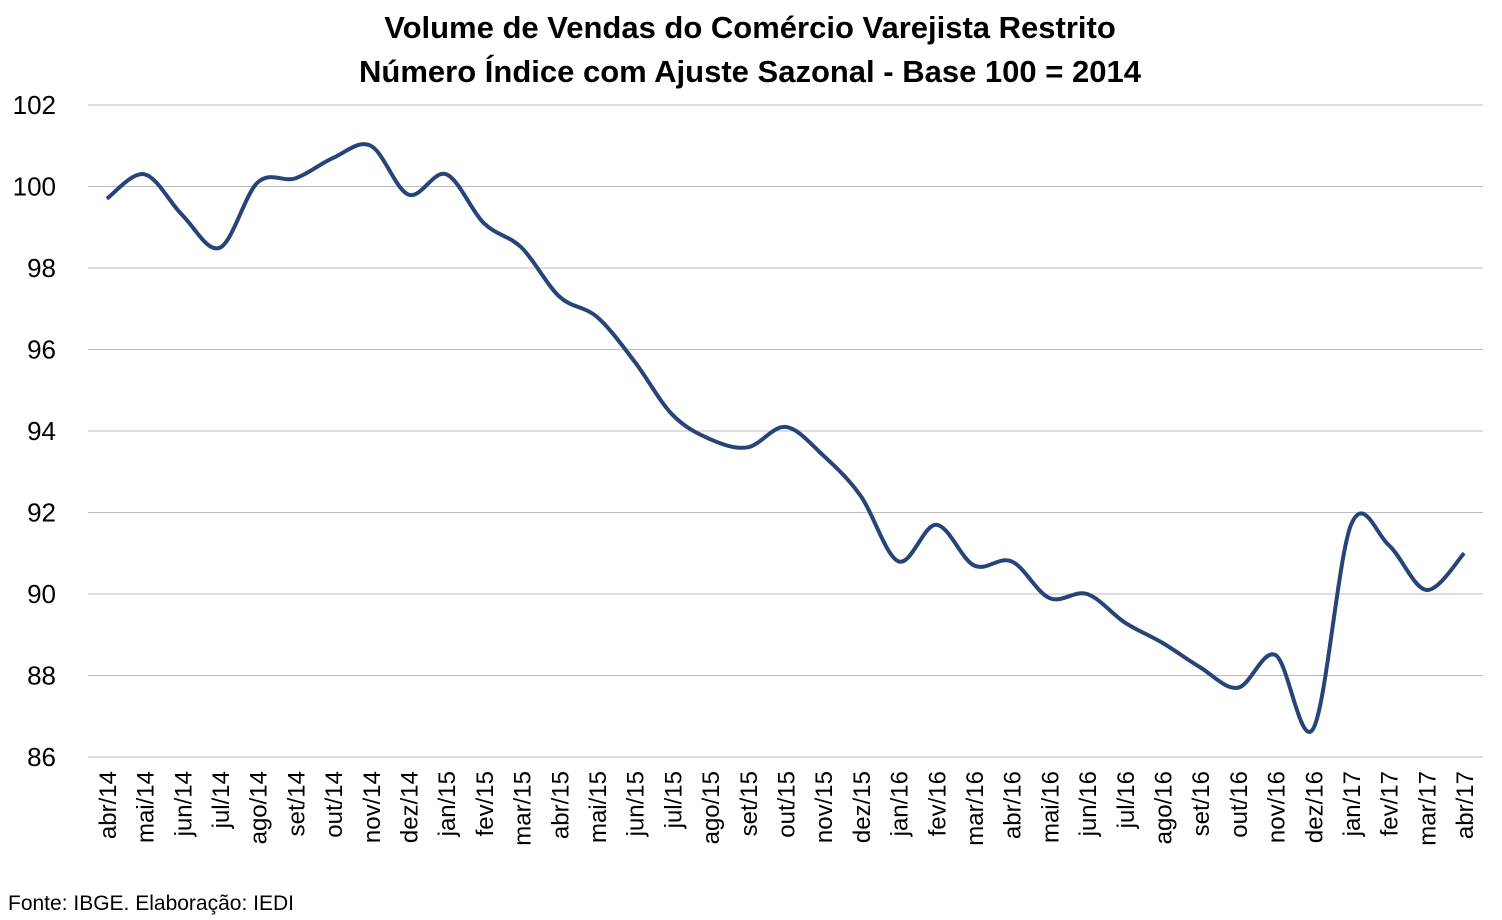 The image size is (1502, 920). I want to click on x-tick-label: jun/15, so click(636, 804).